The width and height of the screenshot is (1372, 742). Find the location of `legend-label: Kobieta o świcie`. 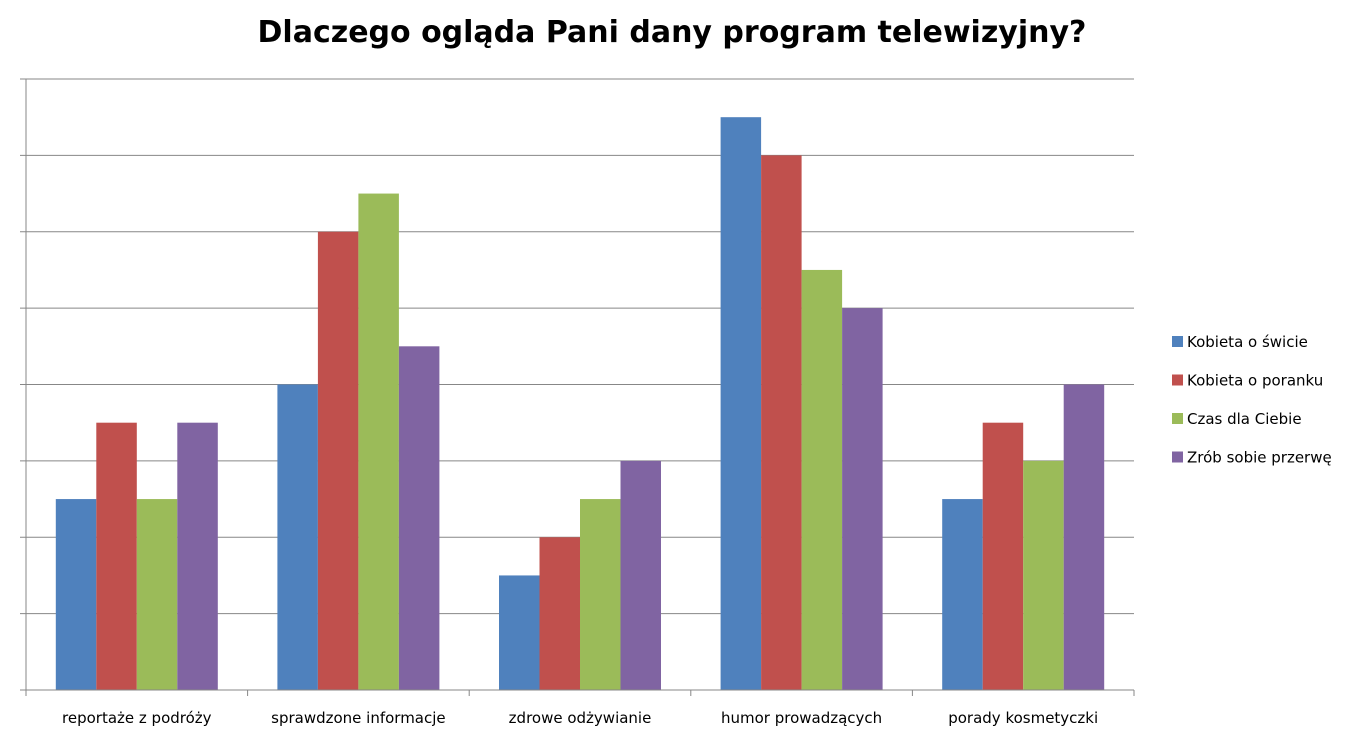

legend-label: Kobieta o świcie is located at coordinates (1247, 342).